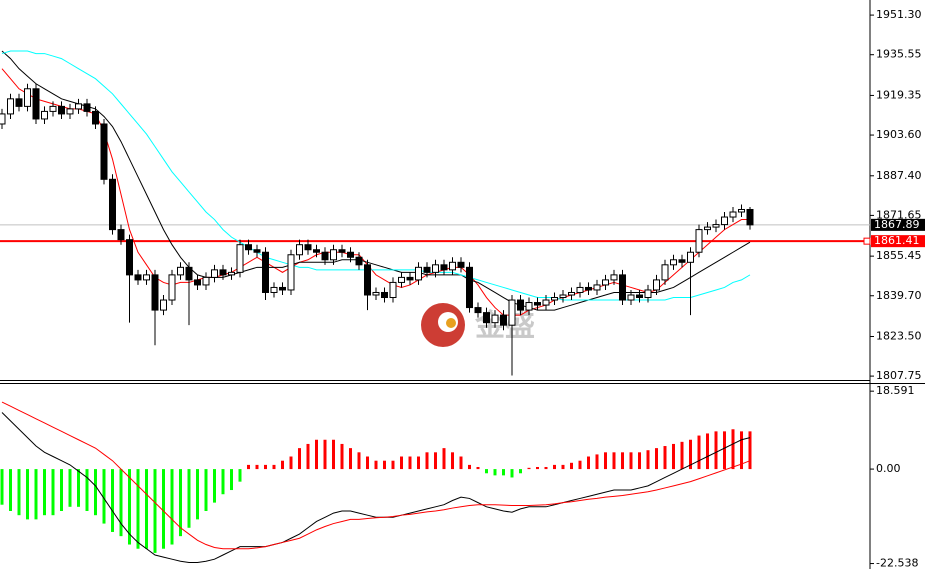  Describe the element at coordinates (899, 214) in the screenshot. I see `y-tick-label: 1871.65` at that location.